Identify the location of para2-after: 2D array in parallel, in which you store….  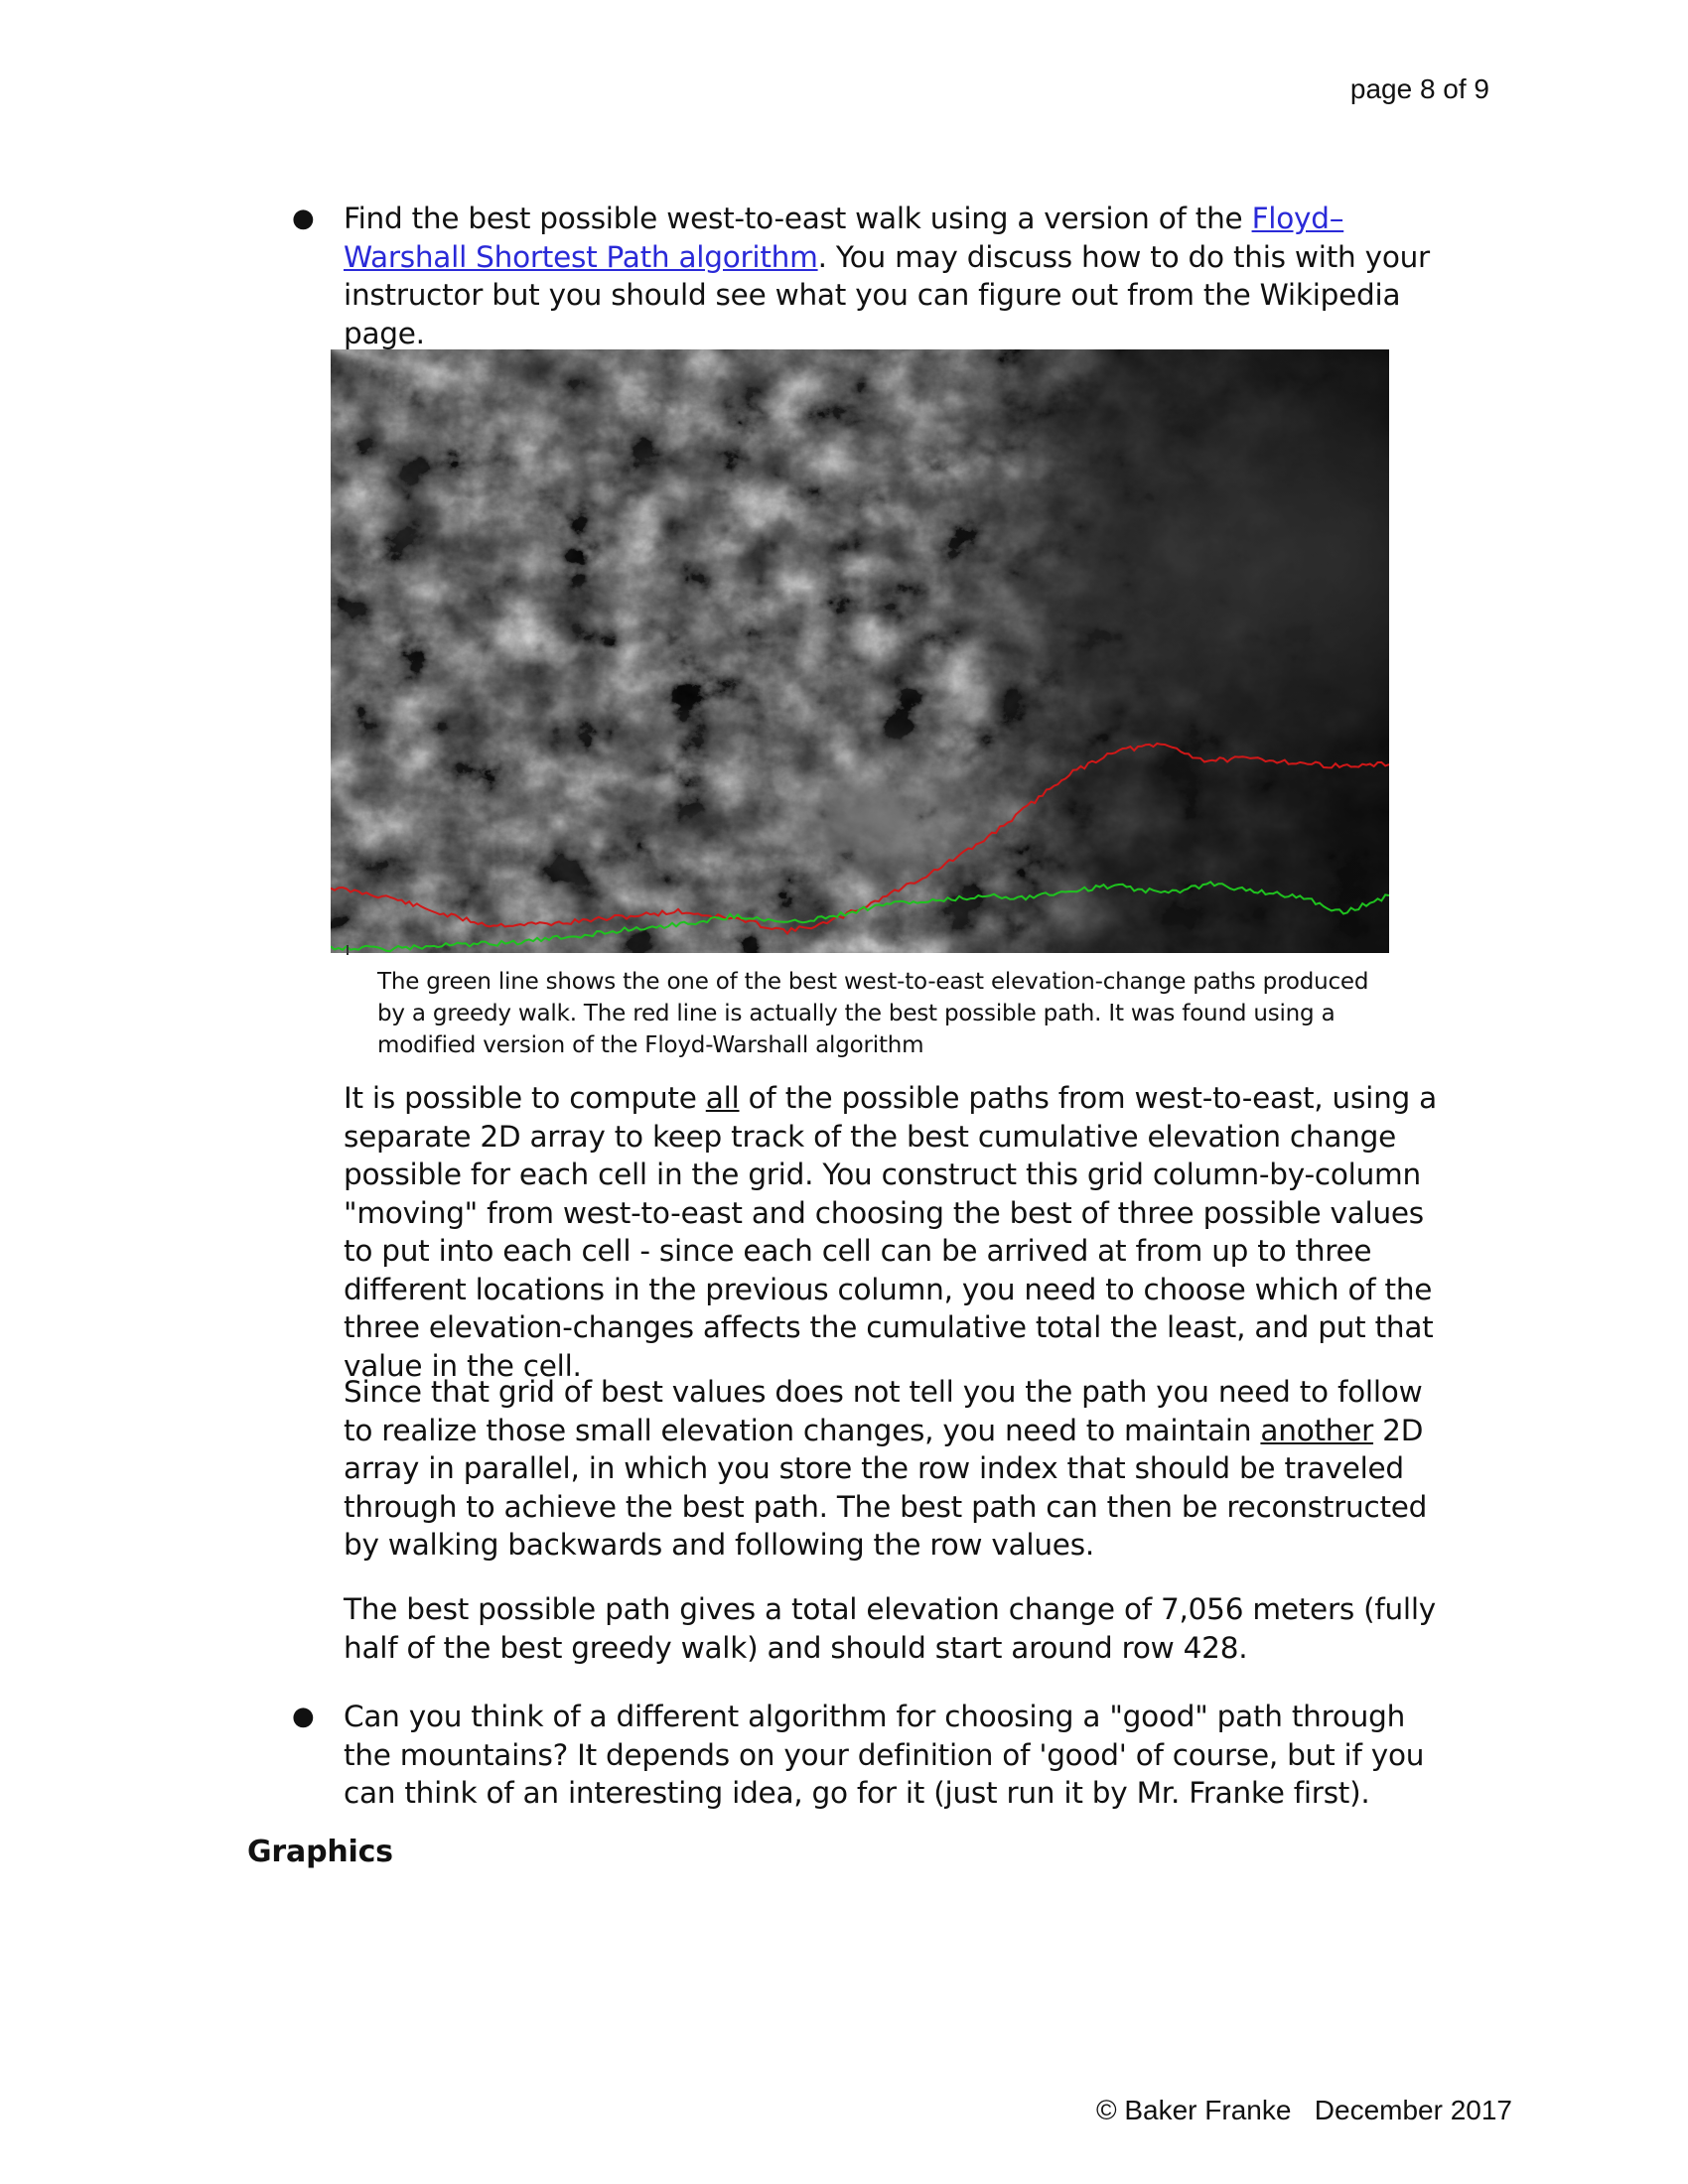
(886, 1488).